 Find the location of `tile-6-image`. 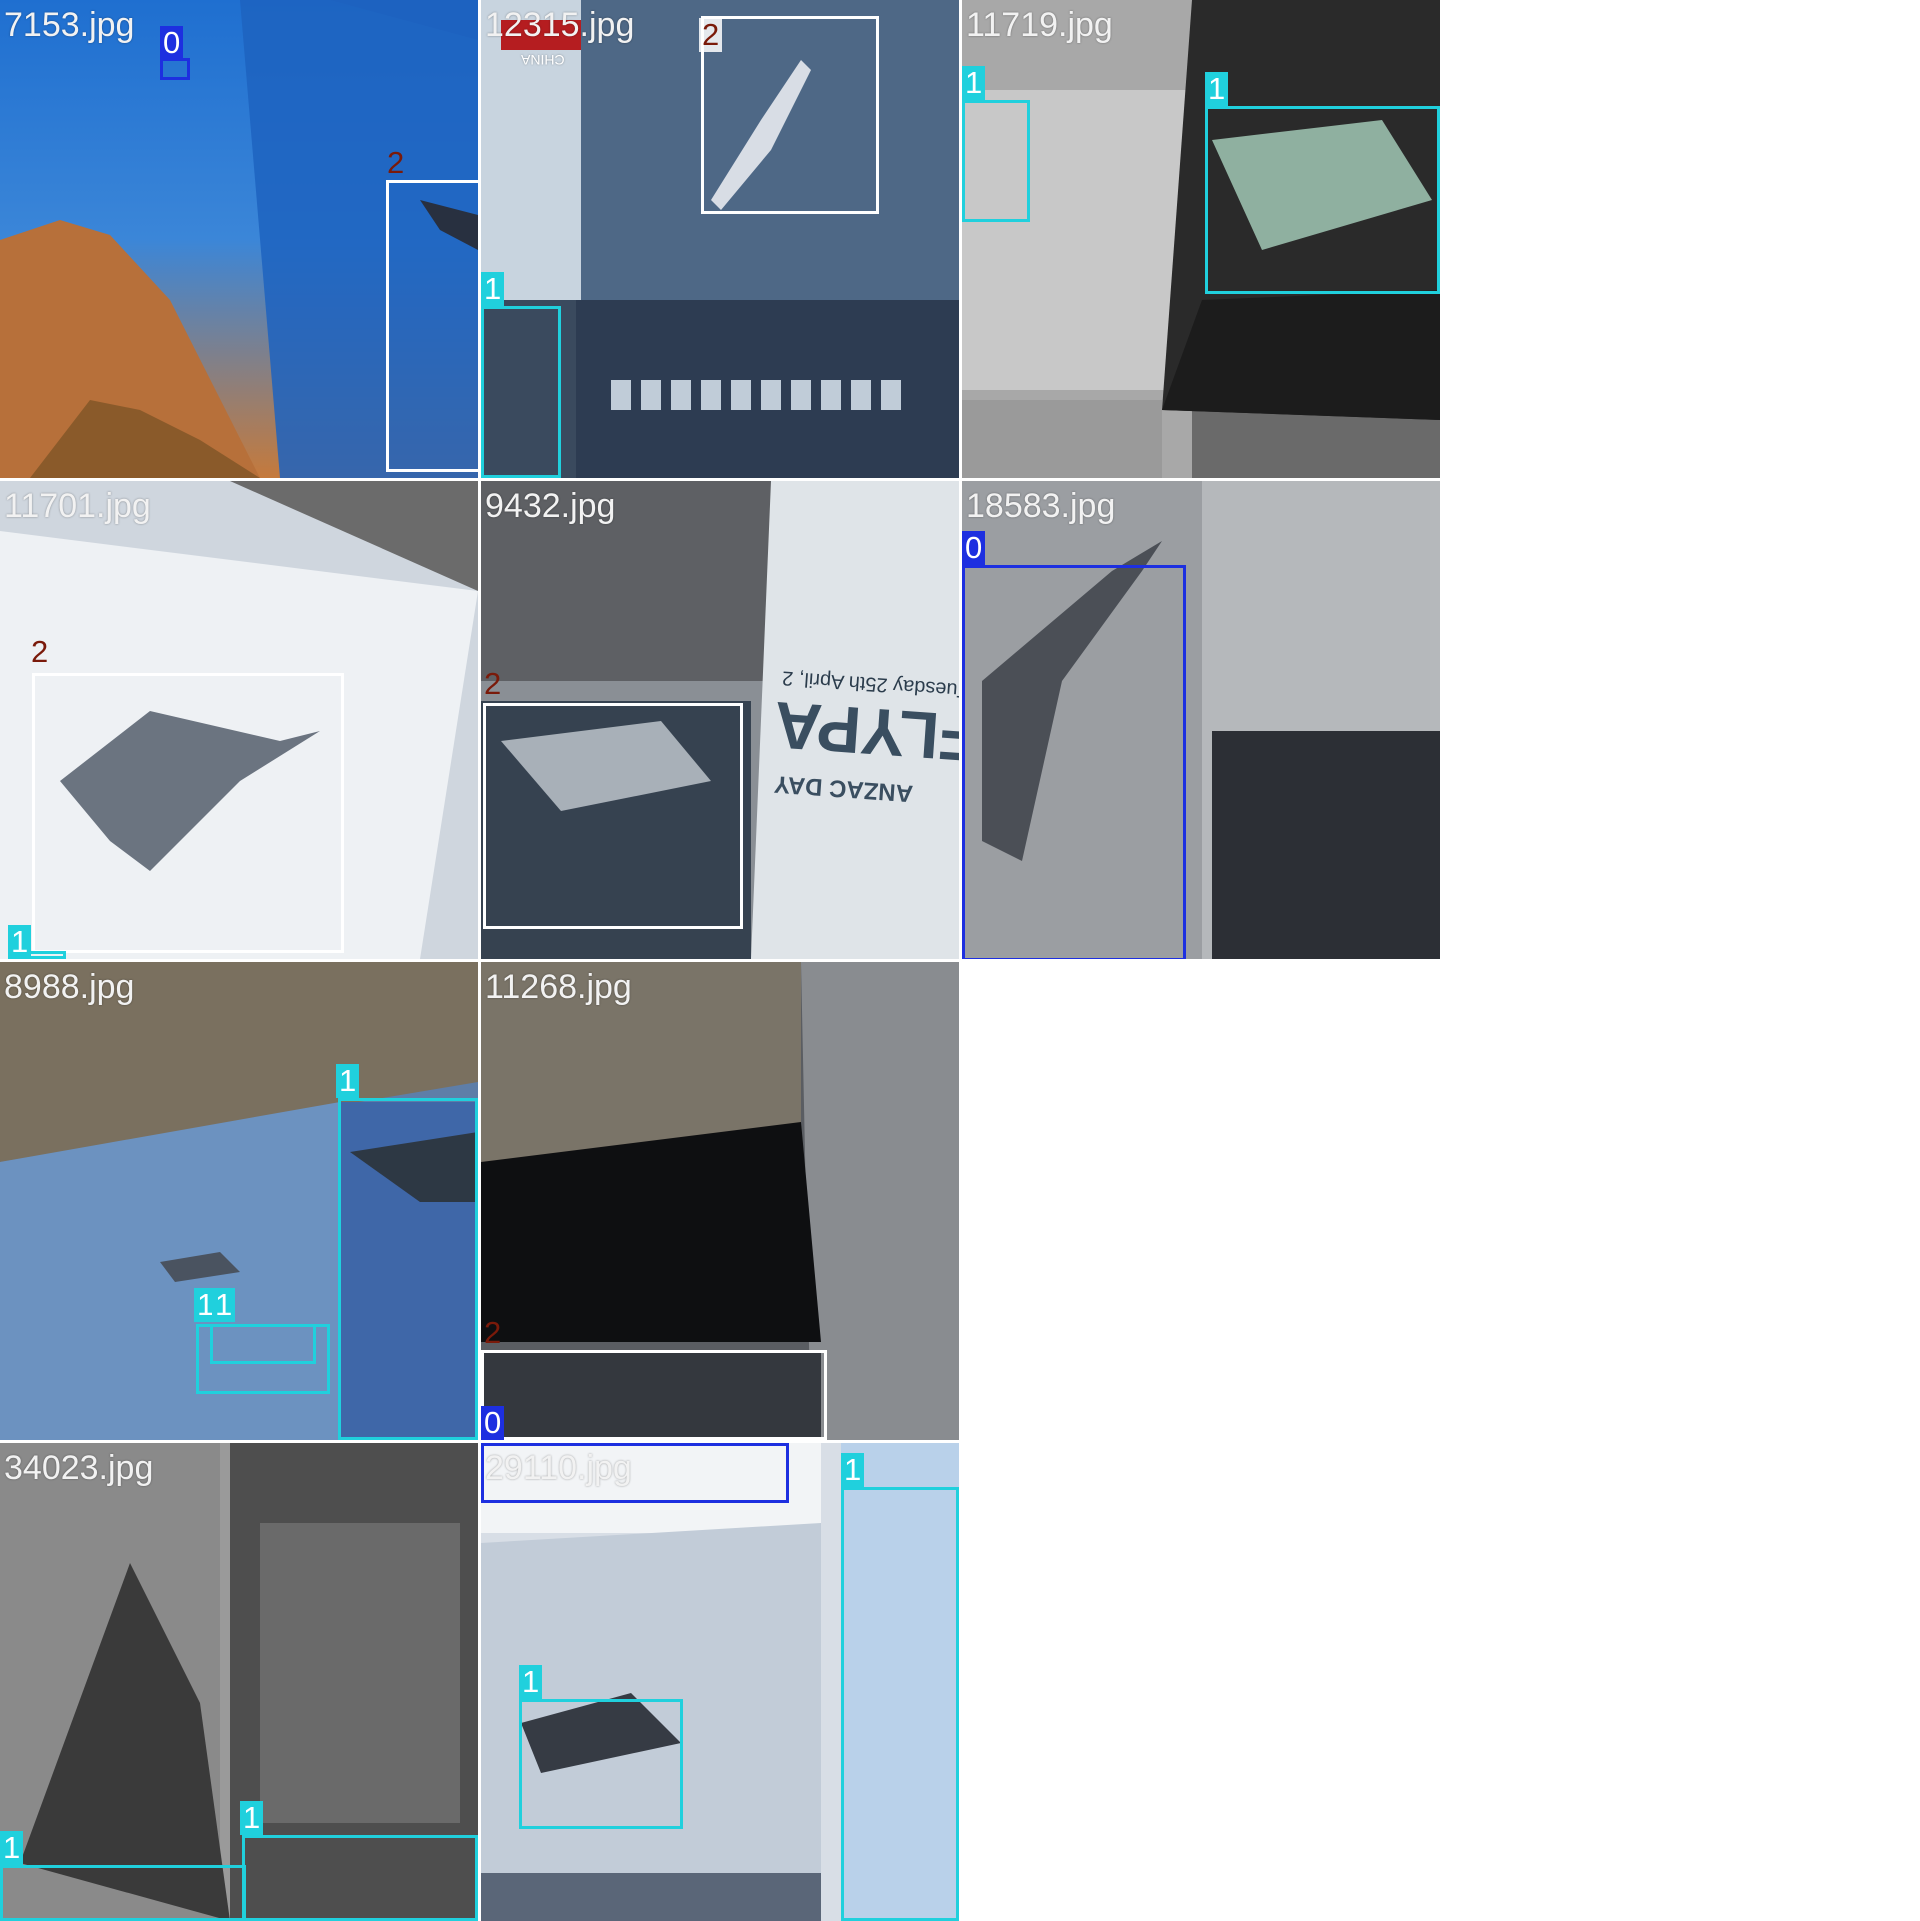

tile-6-image is located at coordinates (1201, 720).